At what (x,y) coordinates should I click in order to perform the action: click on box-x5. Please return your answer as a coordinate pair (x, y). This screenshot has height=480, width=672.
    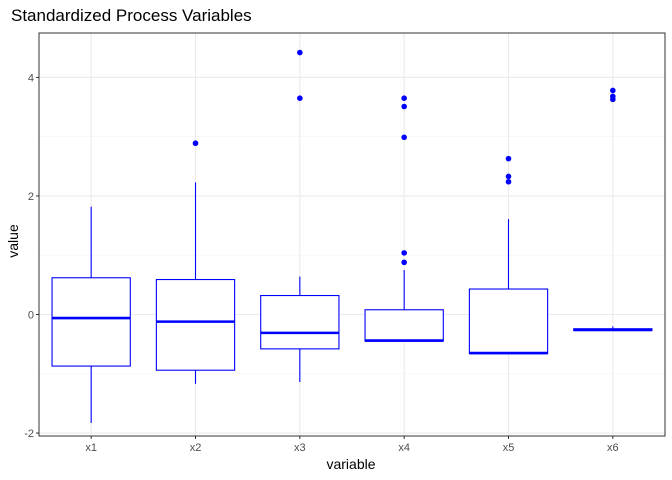
    Looking at the image, I should click on (508, 255).